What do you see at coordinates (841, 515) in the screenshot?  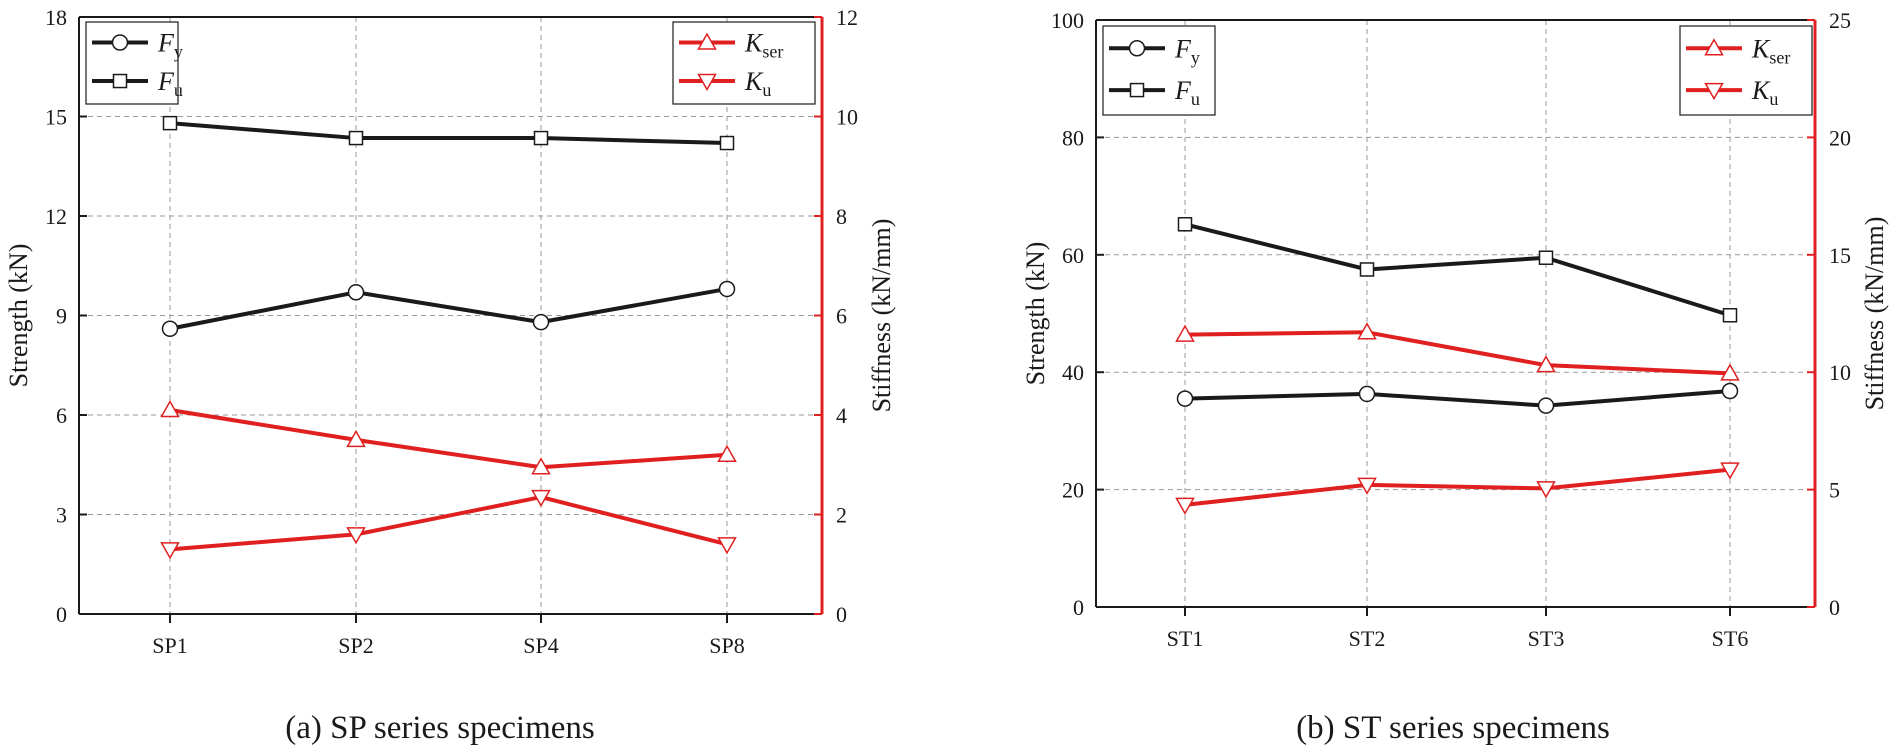 I see `right-tick-label: 2` at bounding box center [841, 515].